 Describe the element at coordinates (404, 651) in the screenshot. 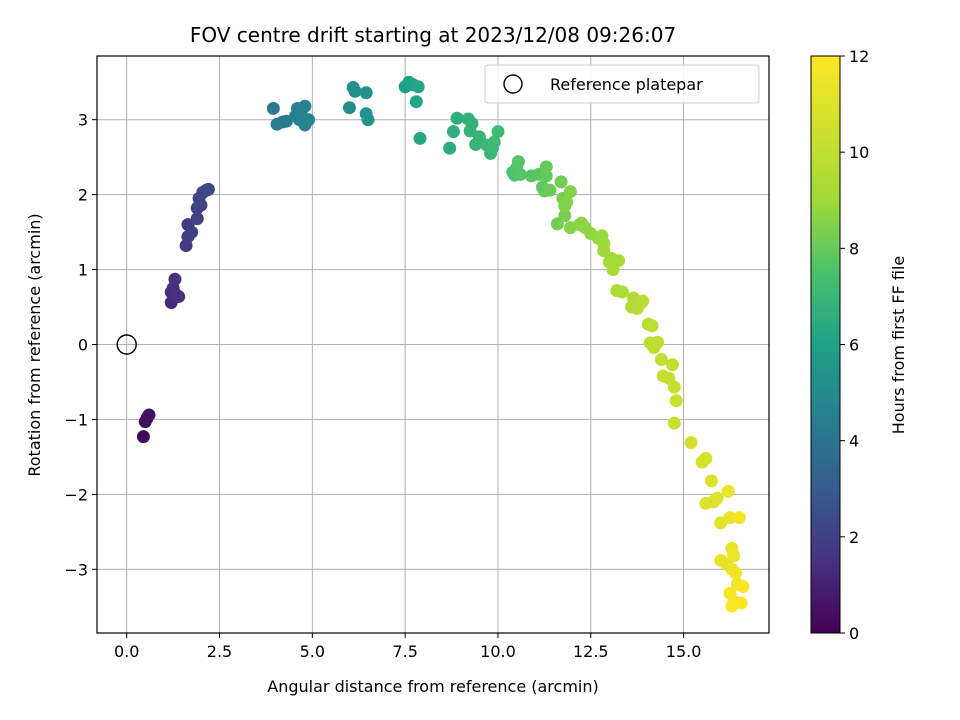

I see `x-tick-label: 7.5` at that location.